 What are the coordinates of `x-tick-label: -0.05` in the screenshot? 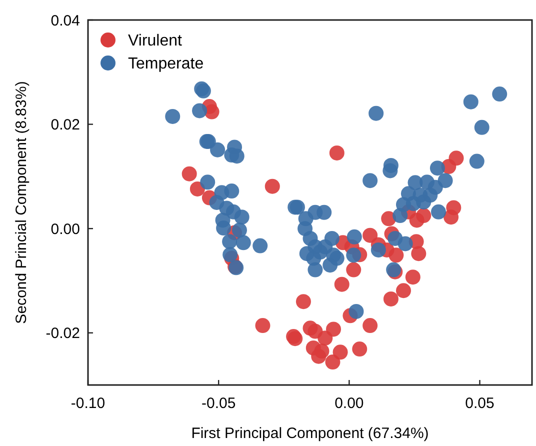 It's located at (218, 403).